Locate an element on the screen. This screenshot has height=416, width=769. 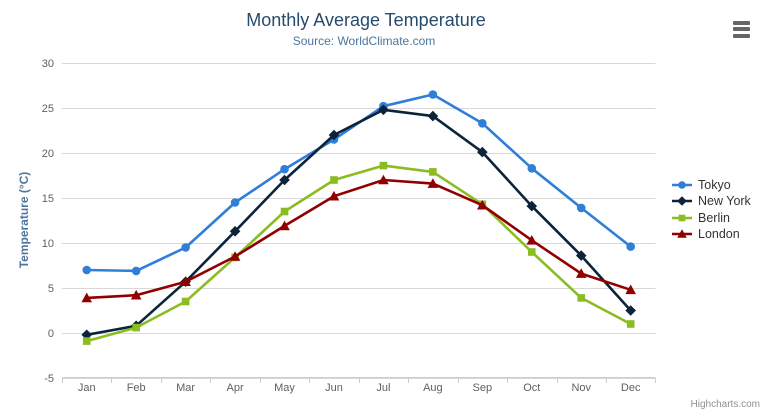
legend-marker-circle-icon is located at coordinates (682, 185).